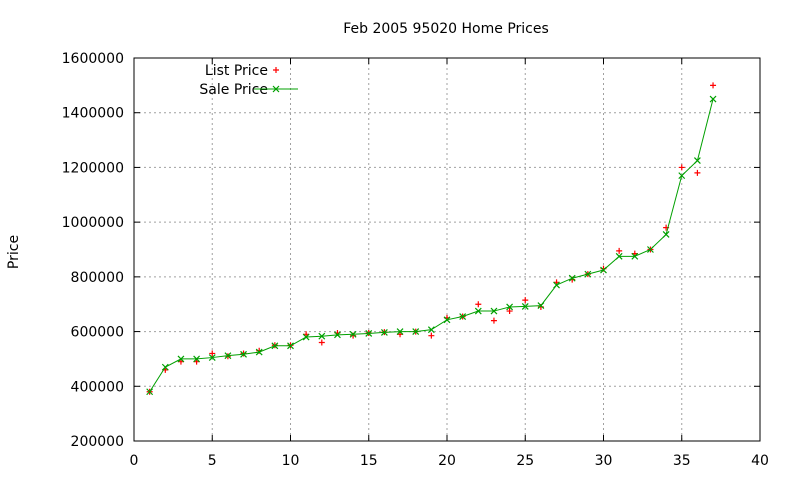 The image size is (800, 480). What do you see at coordinates (93, 168) in the screenshot?
I see `y-tick-label: 1200000` at bounding box center [93, 168].